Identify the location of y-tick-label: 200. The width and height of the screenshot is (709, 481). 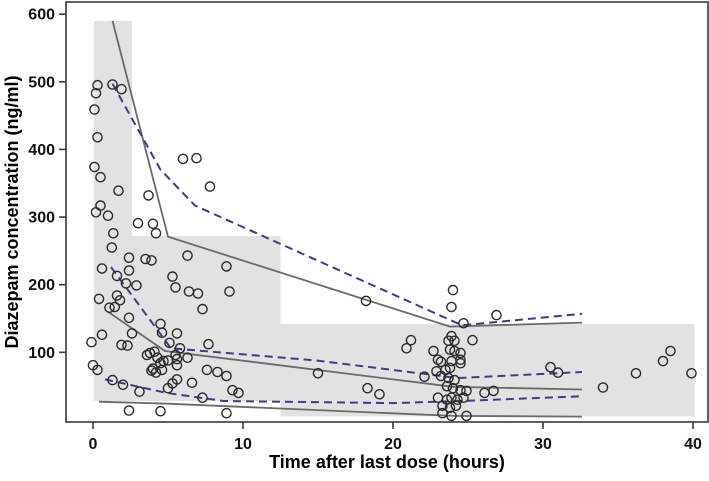
(41, 285).